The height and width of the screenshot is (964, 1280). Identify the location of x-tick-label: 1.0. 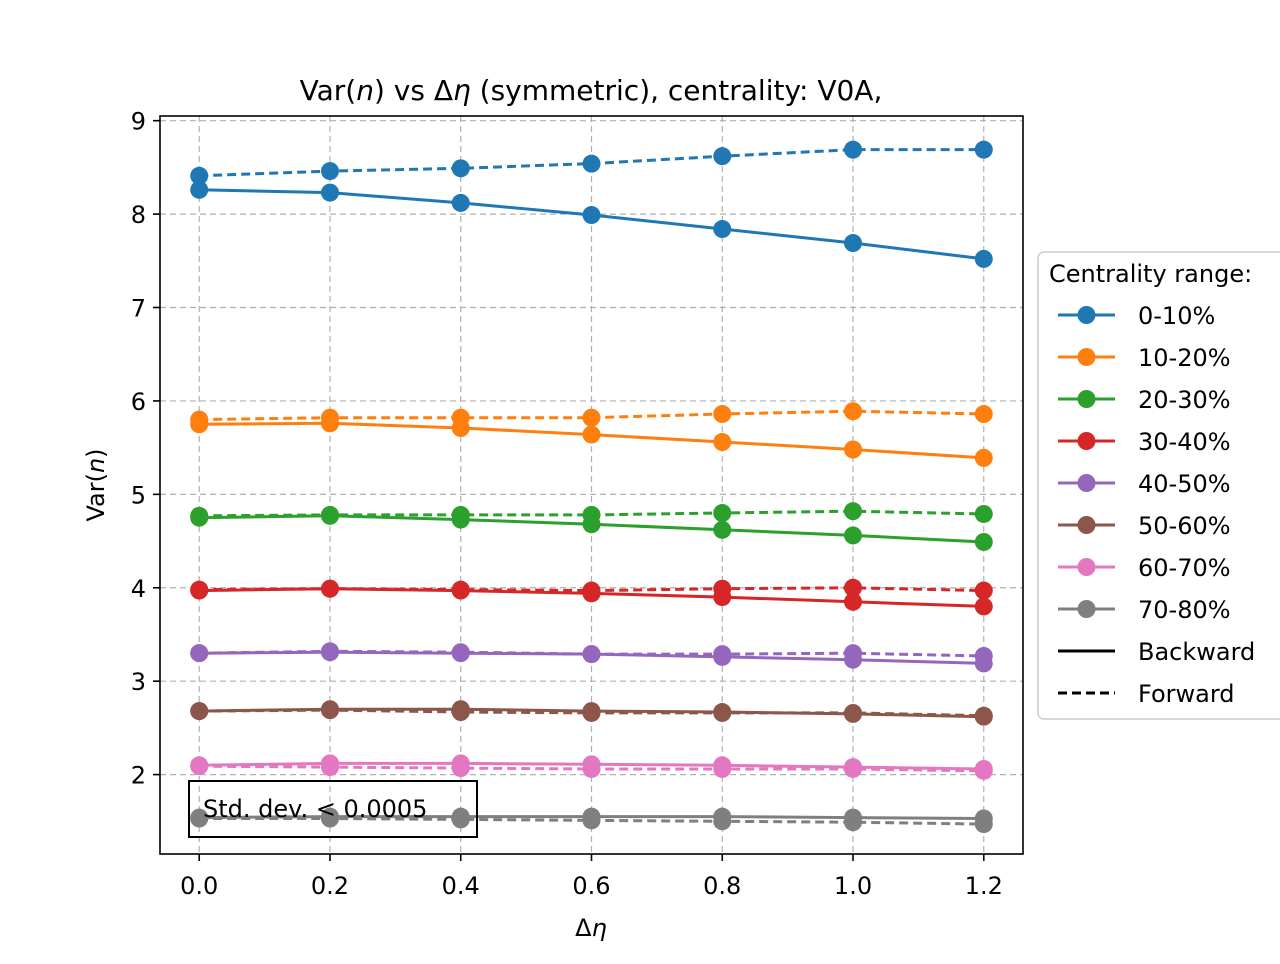
(853, 886).